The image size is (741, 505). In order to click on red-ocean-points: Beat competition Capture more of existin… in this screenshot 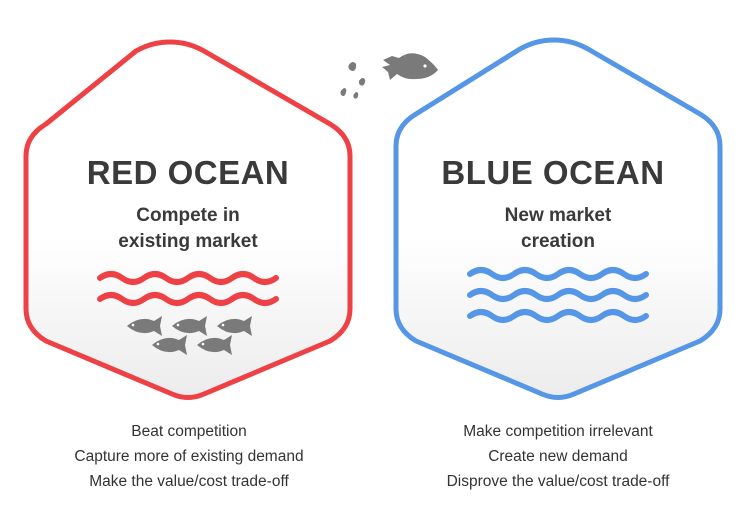, I will do `click(189, 456)`.